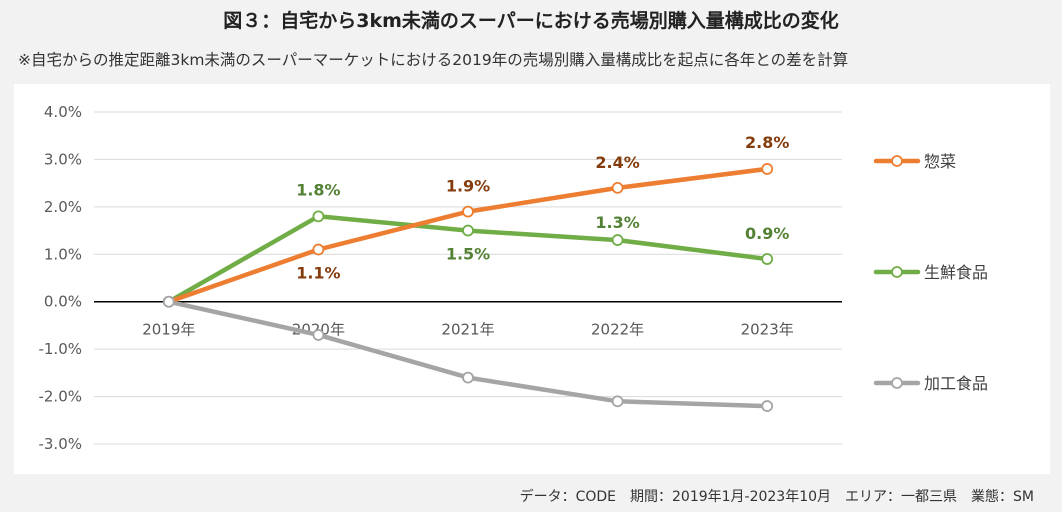 The width and height of the screenshot is (1062, 512). What do you see at coordinates (940, 161) in the screenshot?
I see `legend-label: 惣菜` at bounding box center [940, 161].